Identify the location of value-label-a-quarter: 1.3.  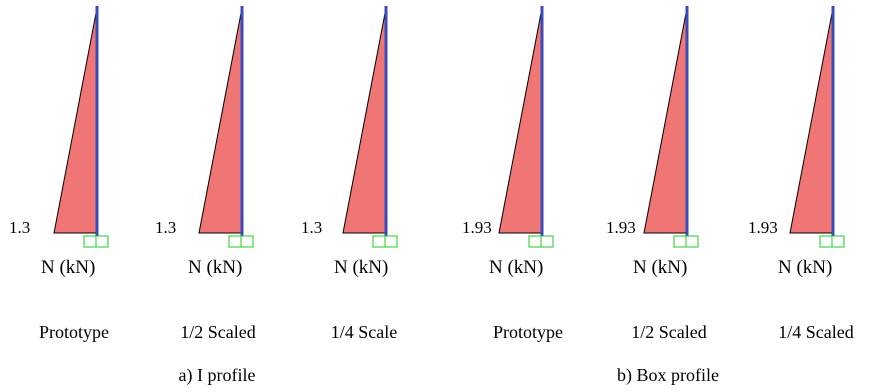
(312, 227).